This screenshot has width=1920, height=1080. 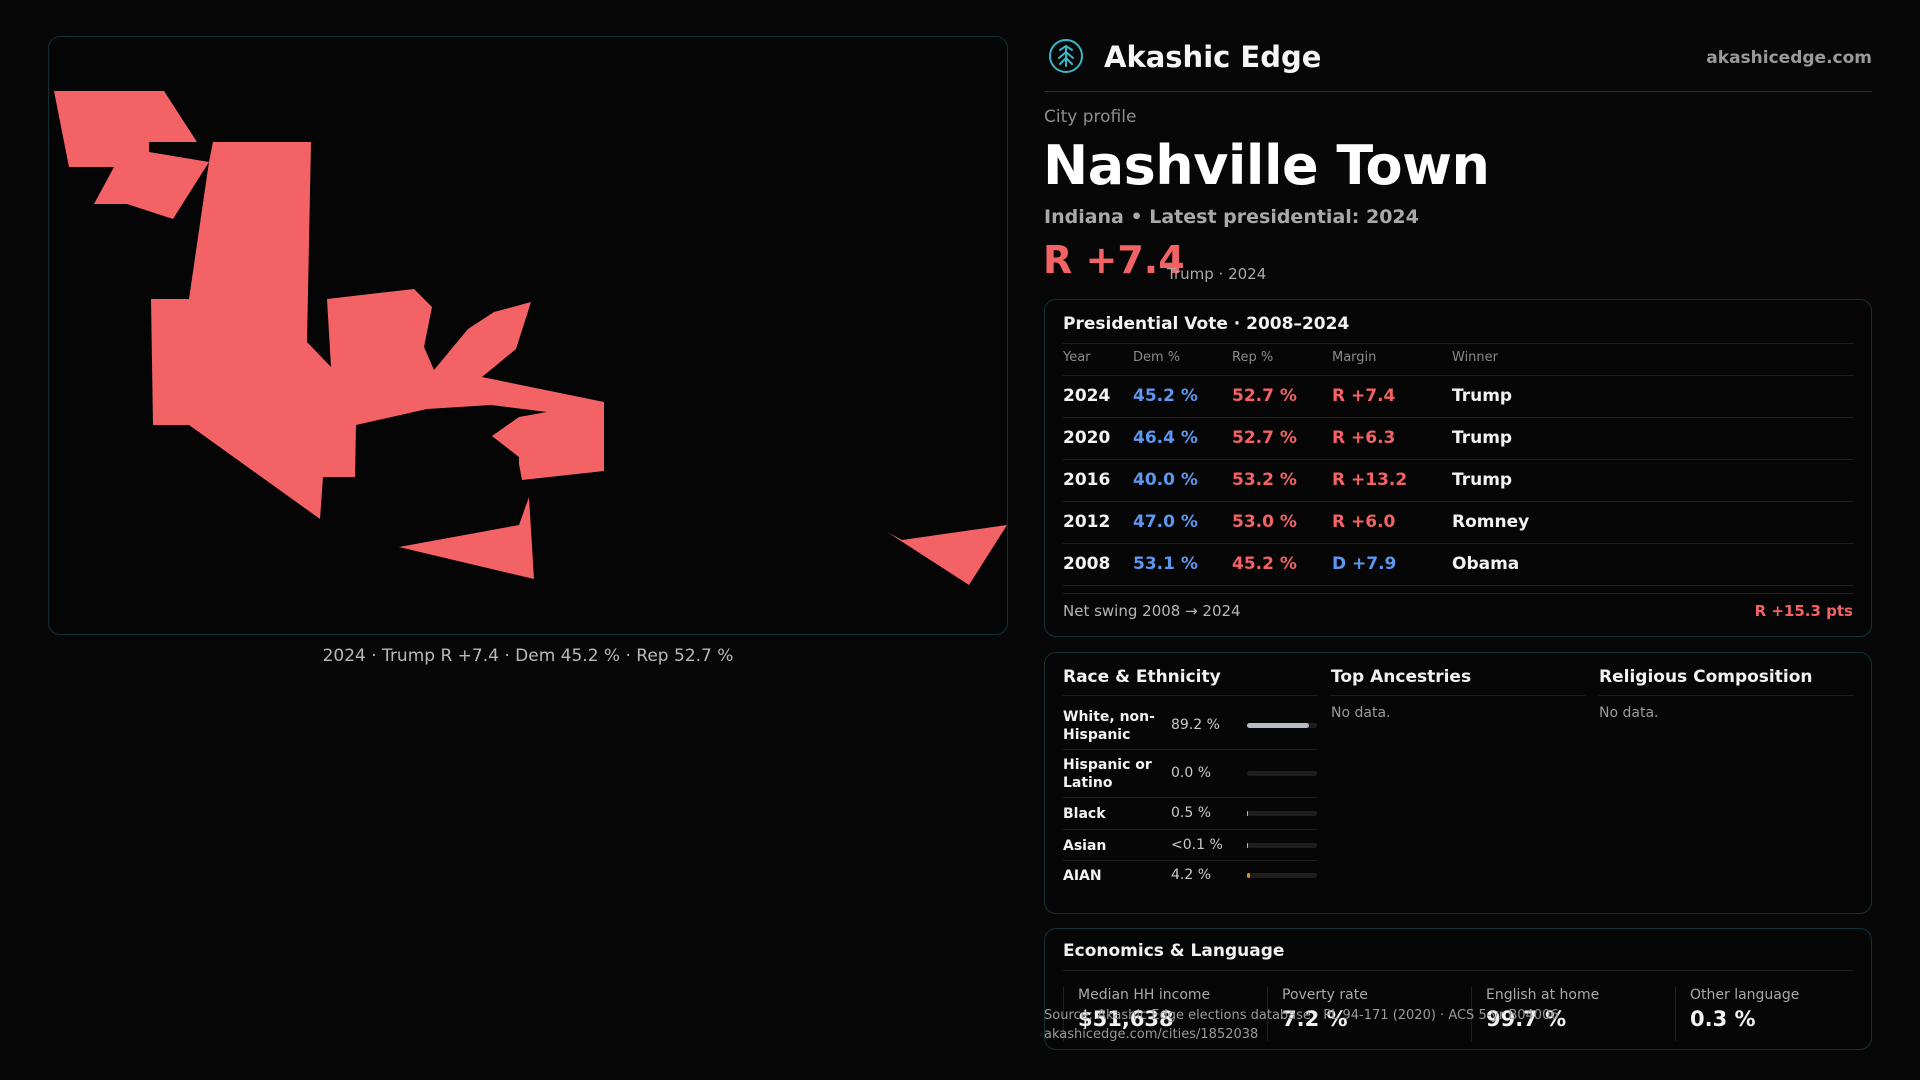 I want to click on brand-name: Akashic Edge, so click(x=1213, y=57).